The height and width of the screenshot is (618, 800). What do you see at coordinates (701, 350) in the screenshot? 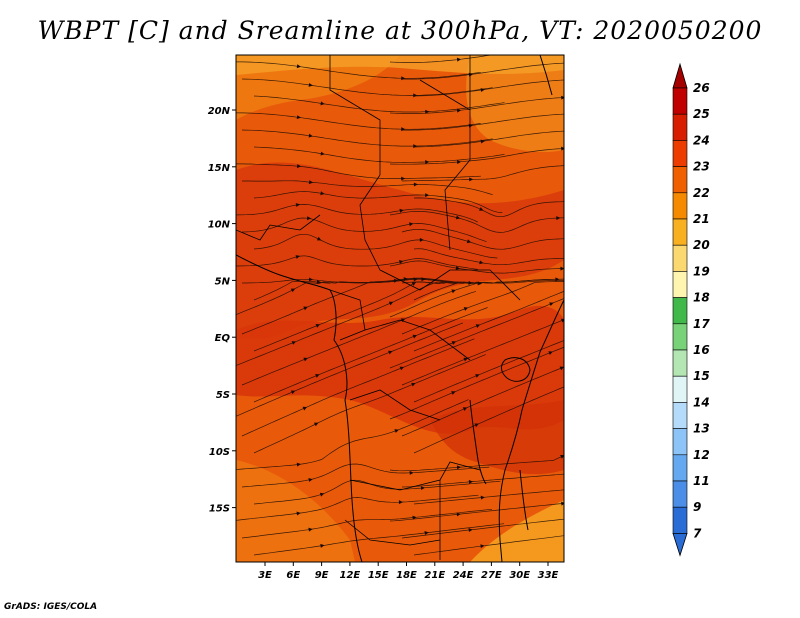
I see `colorbar-label: 16` at bounding box center [701, 350].